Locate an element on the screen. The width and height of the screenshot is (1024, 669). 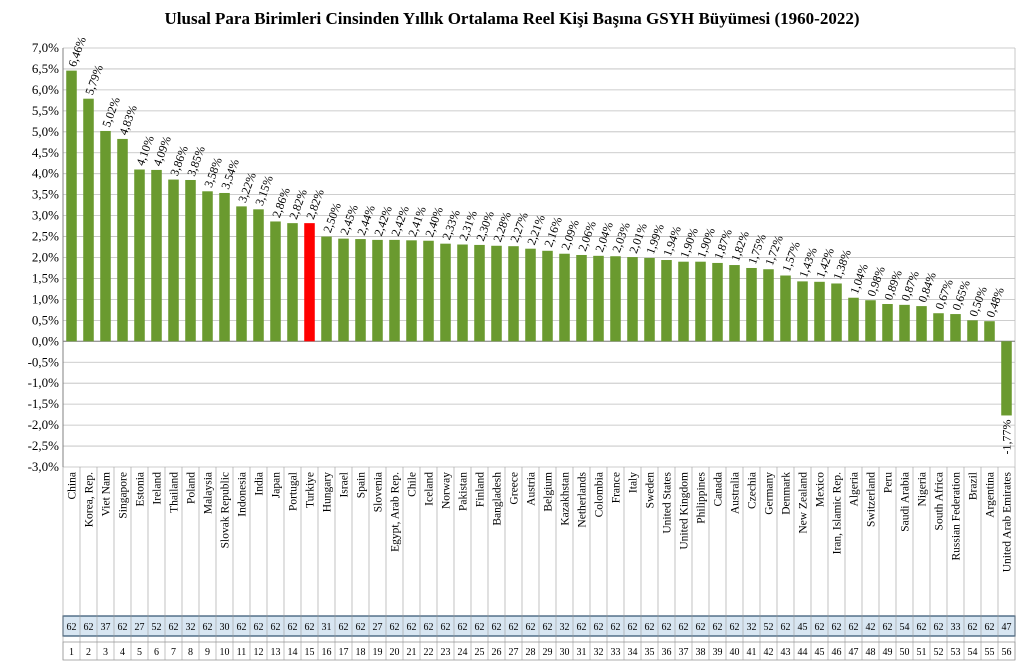
bar-philippines is located at coordinates (700, 301).